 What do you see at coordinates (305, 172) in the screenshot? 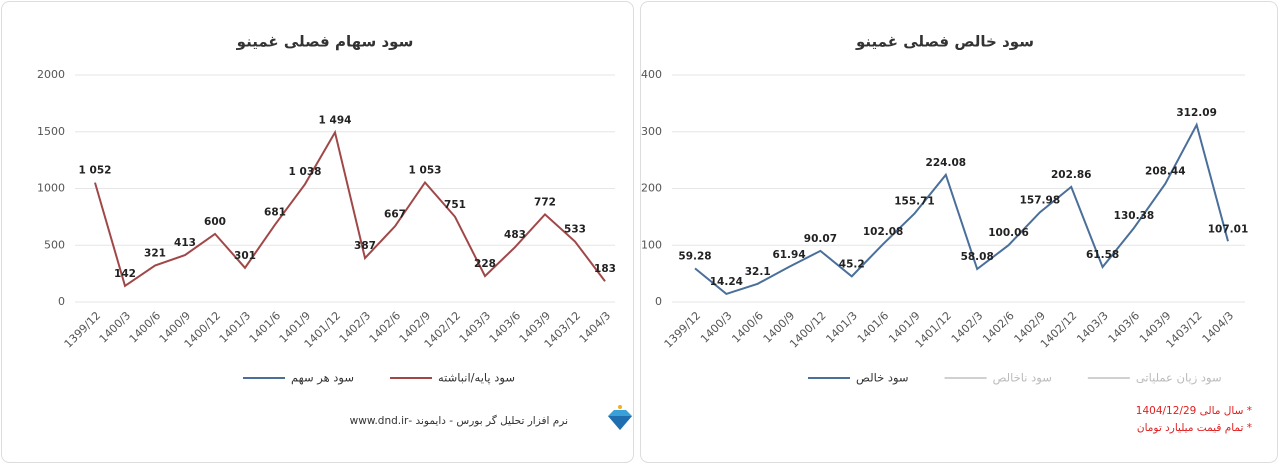
I see `data-label: 1 038` at bounding box center [305, 172].